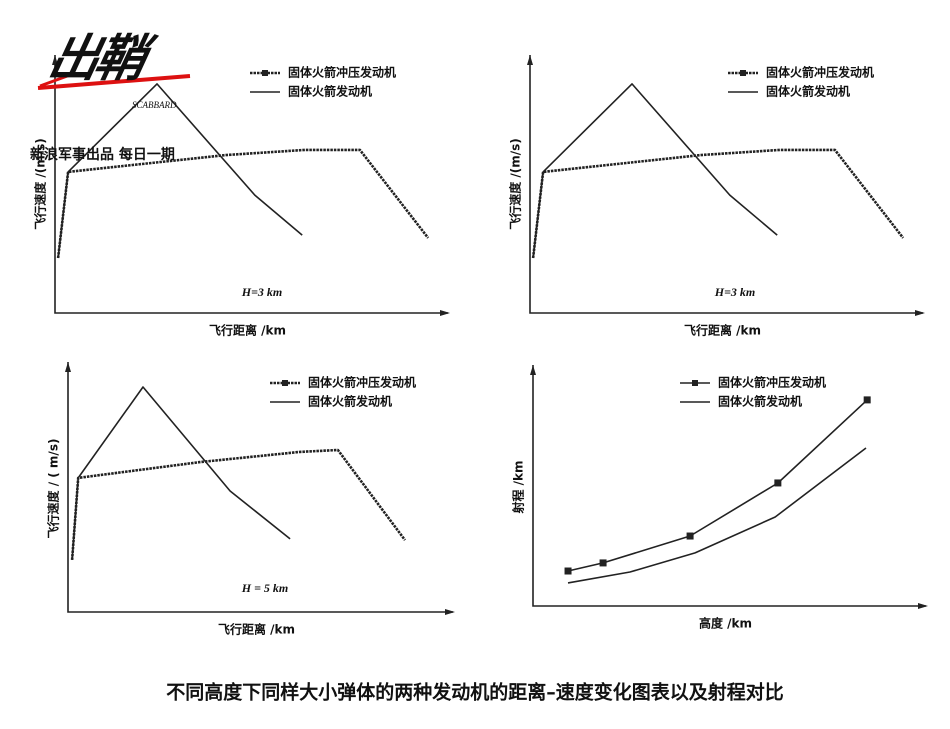 The image size is (950, 729). I want to click on y-axis-label: 飞行速度 / ( m/s), so click(53, 489).